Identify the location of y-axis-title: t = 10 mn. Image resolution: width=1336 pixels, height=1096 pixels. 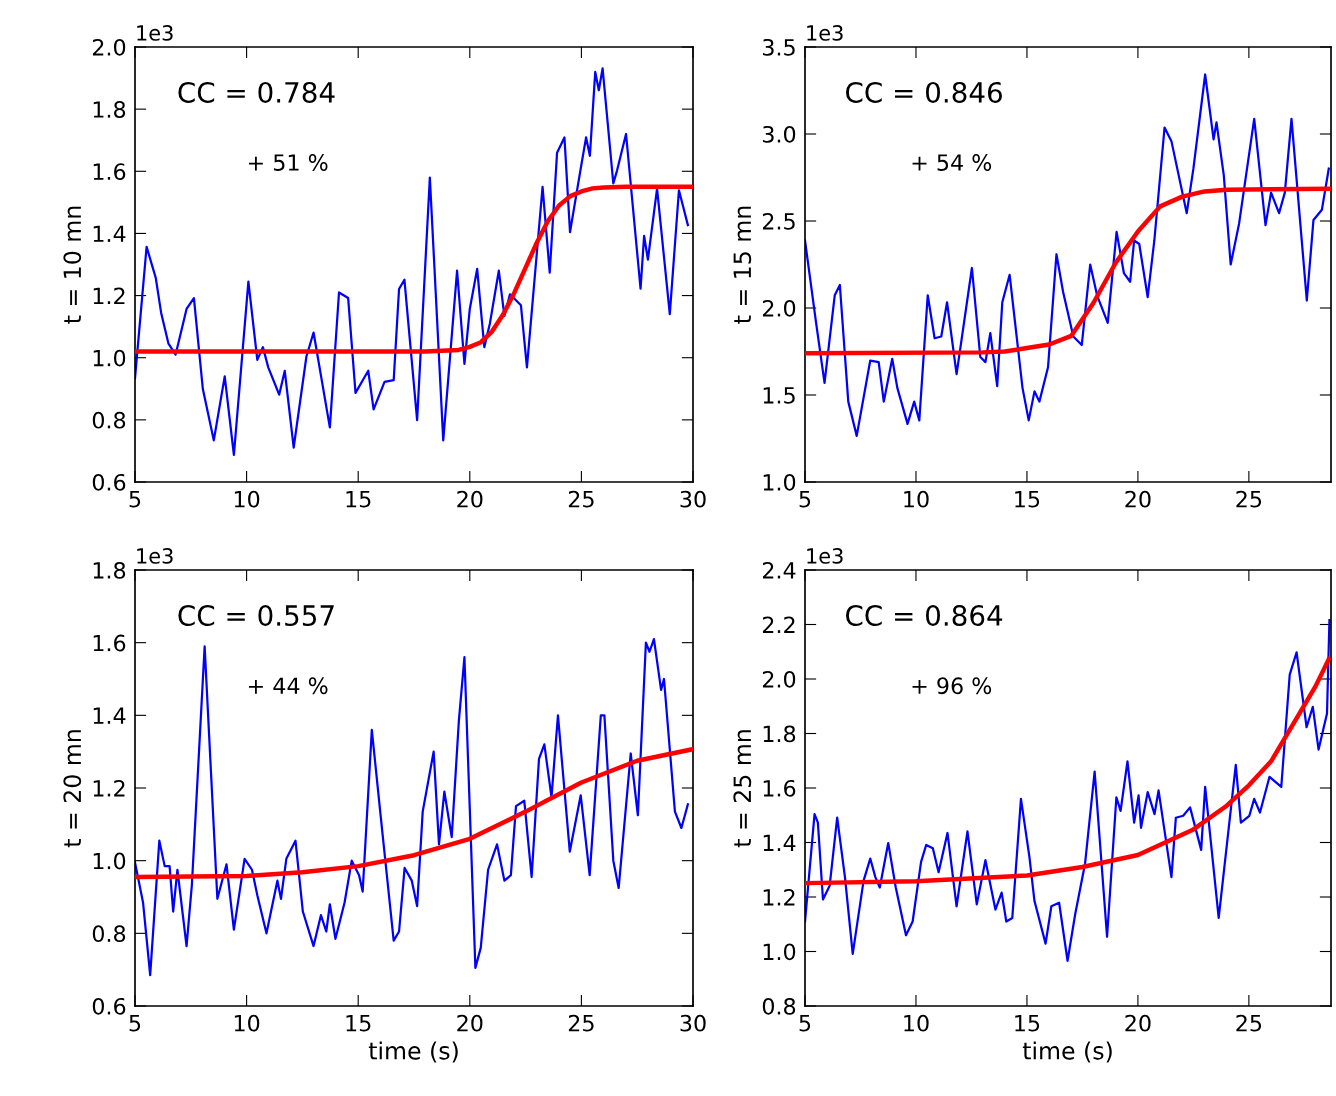
(72, 265).